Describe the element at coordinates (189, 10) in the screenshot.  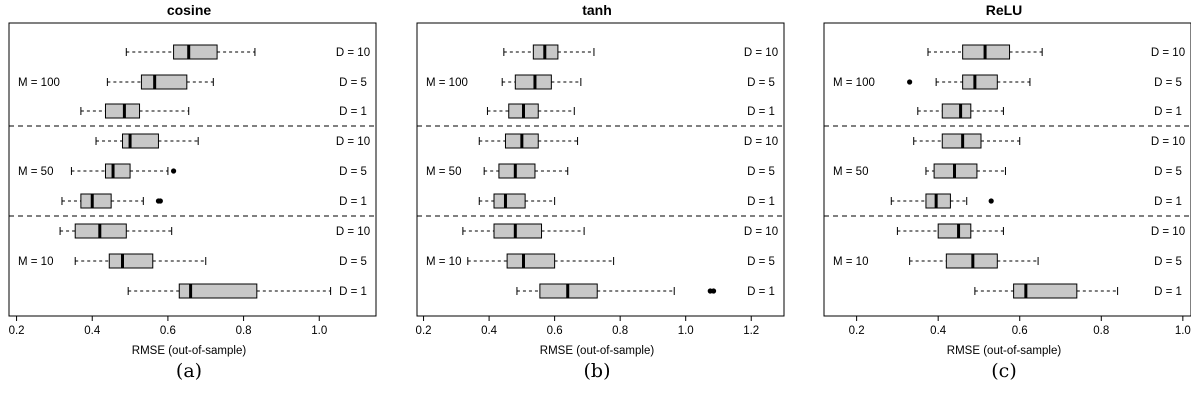
I see `chart-title: cosine` at that location.